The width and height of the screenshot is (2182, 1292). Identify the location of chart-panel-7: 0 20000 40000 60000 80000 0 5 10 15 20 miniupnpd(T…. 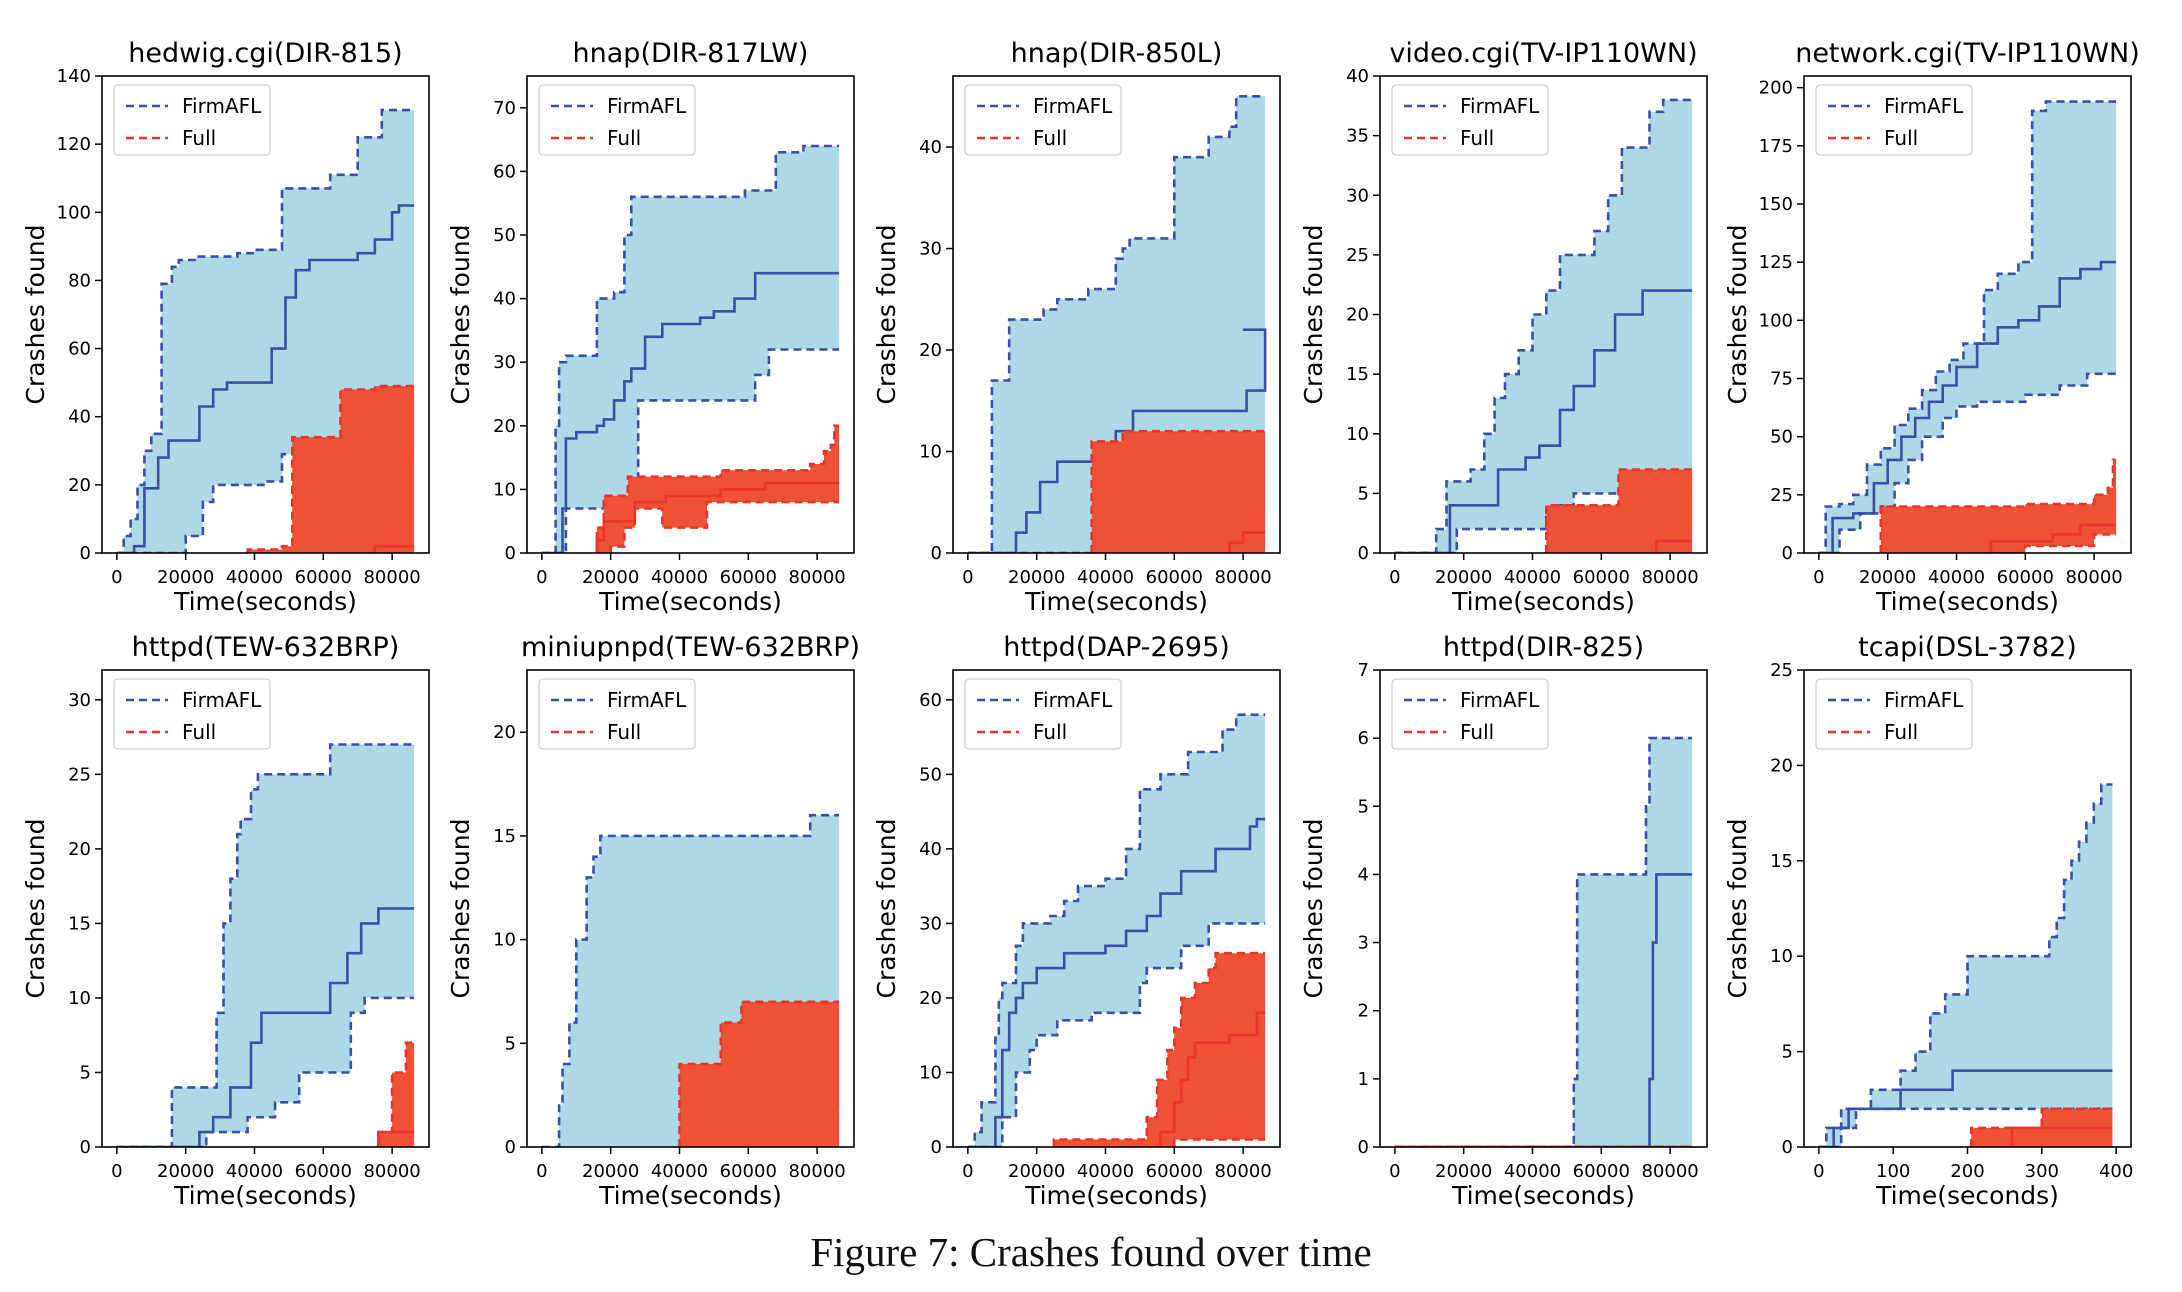
(653, 921).